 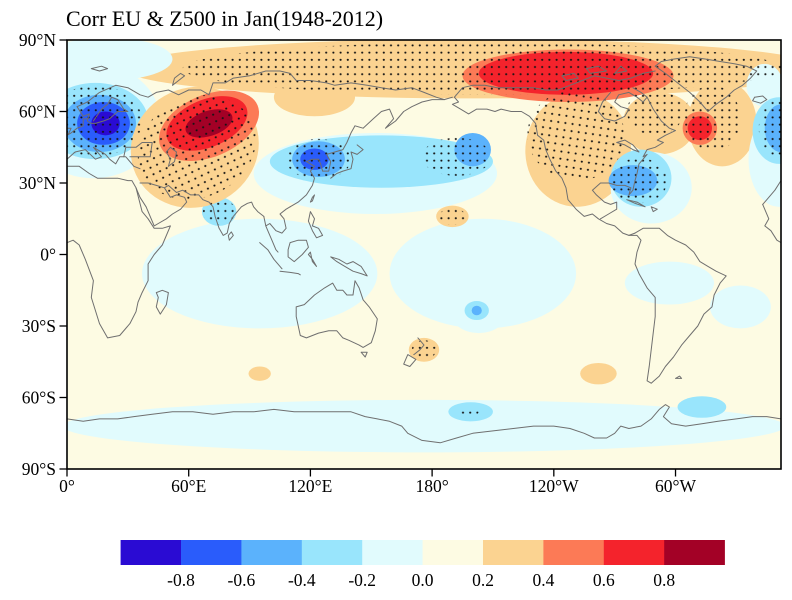 I want to click on x-tick-label: 60°E, so click(x=188, y=486).